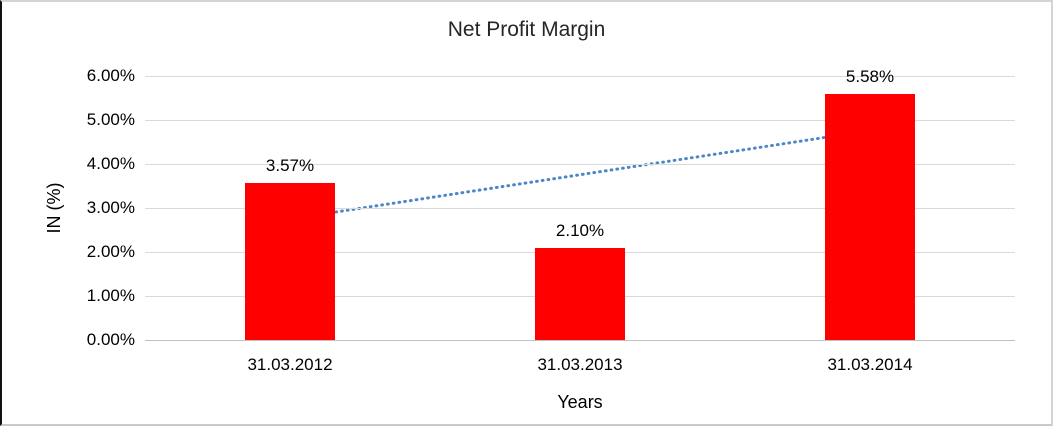  What do you see at coordinates (110, 163) in the screenshot?
I see `y-tick-label: 4.00%` at bounding box center [110, 163].